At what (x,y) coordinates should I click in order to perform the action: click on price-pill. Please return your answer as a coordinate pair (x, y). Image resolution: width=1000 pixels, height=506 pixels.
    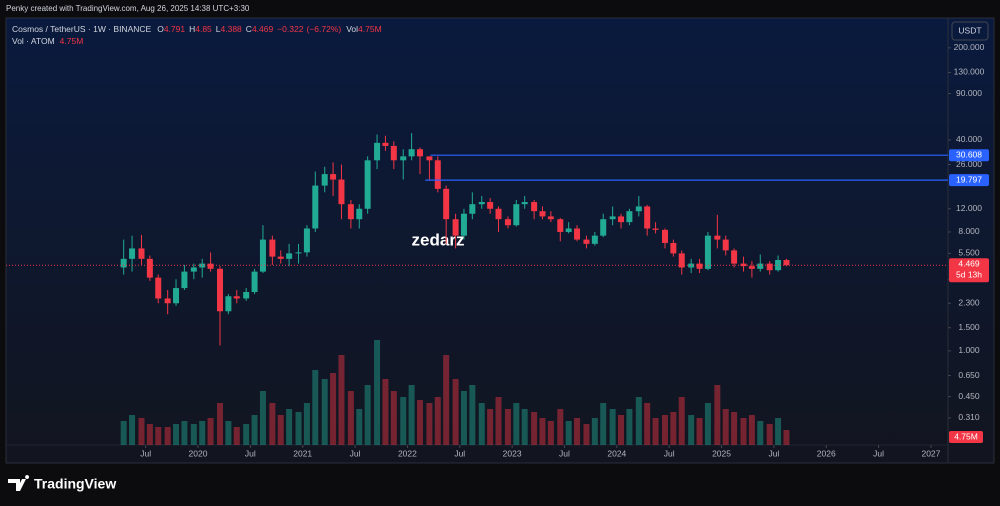
    Looking at the image, I should click on (969, 180).